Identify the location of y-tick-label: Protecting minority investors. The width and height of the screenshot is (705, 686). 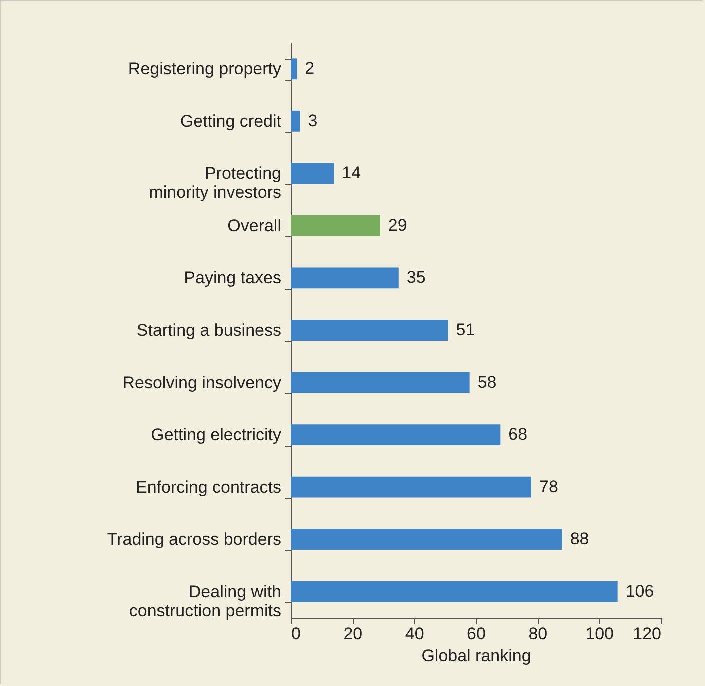
(215, 183).